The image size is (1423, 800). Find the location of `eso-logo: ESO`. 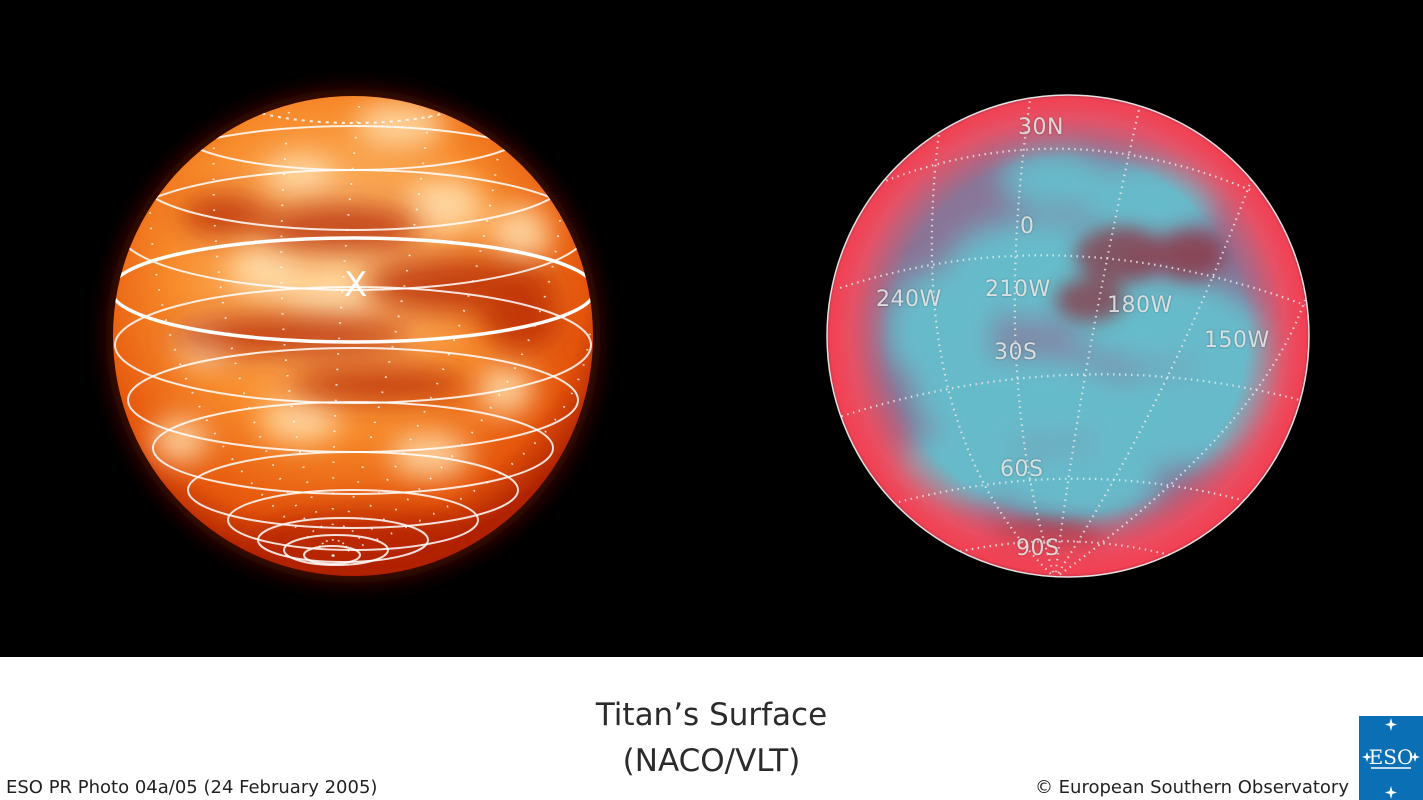

eso-logo: ESO is located at coordinates (1391, 758).